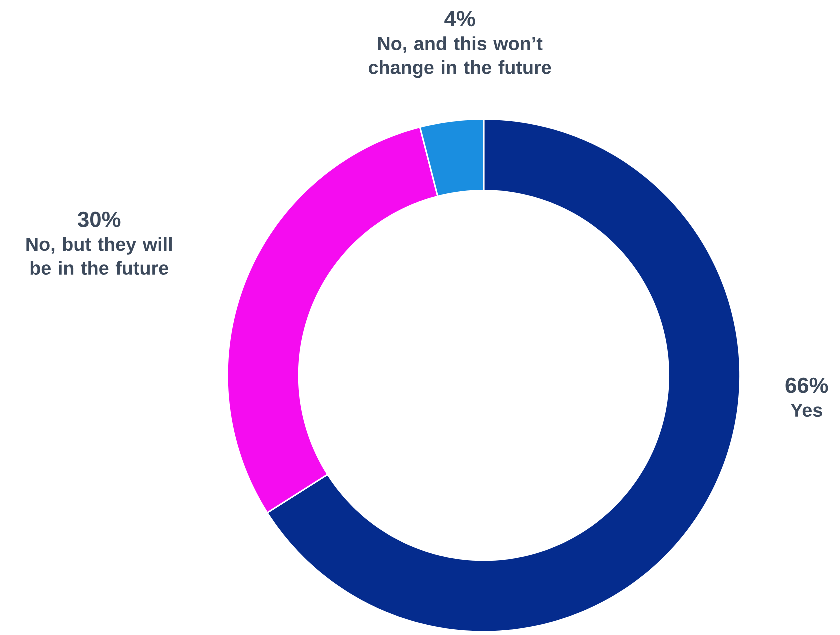 This screenshot has height=635, width=840. Describe the element at coordinates (99, 220) in the screenshot. I see `data-label: 30%` at that location.